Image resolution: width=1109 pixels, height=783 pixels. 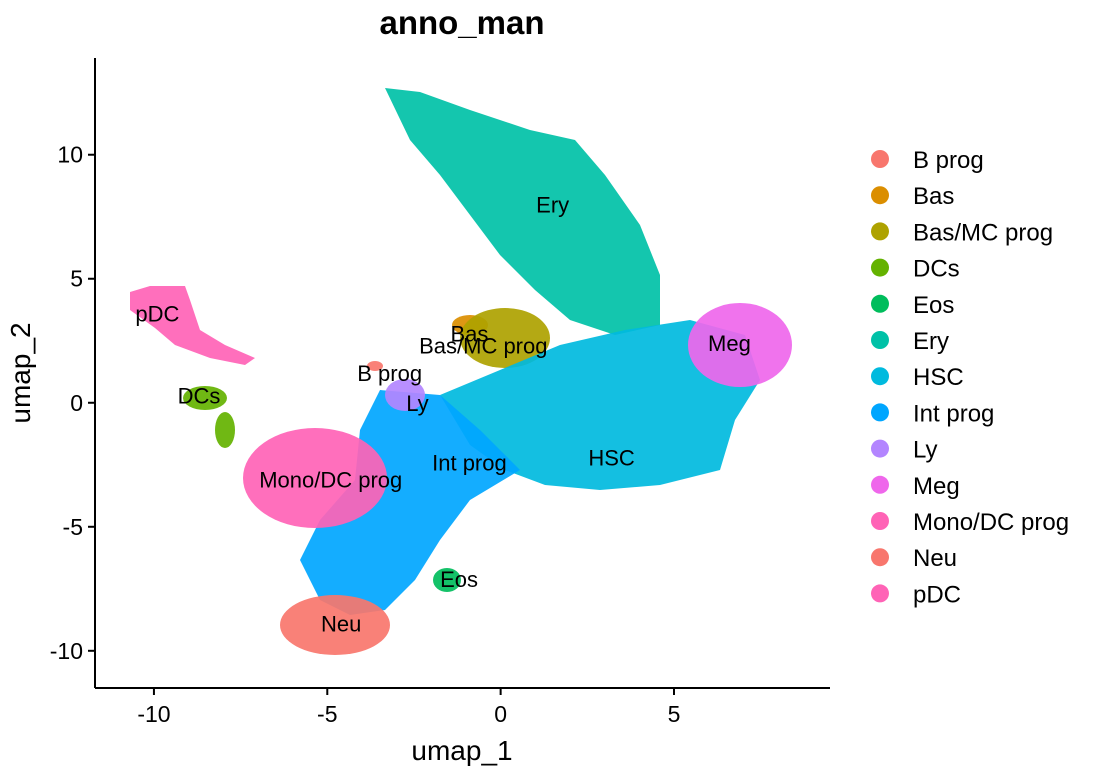 What do you see at coordinates (461, 22) in the screenshot?
I see `chart-title: anno_man` at bounding box center [461, 22].